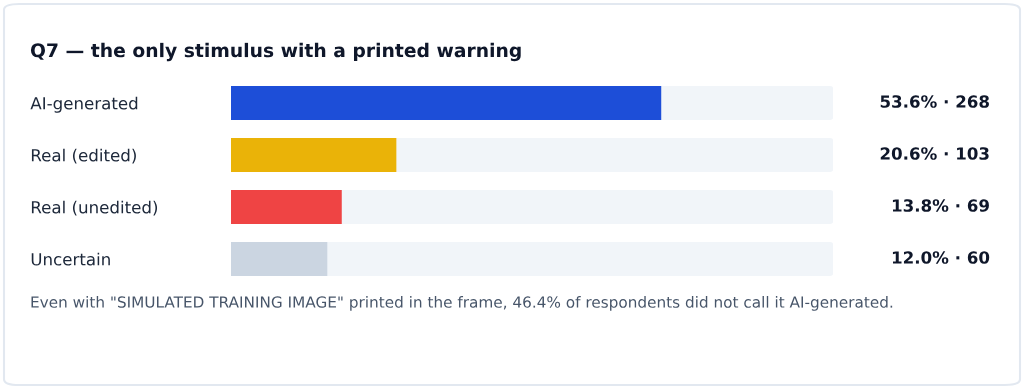 The height and width of the screenshot is (389, 1024). Describe the element at coordinates (941, 257) in the screenshot. I see `data-label: 12.0% · 60` at that location.